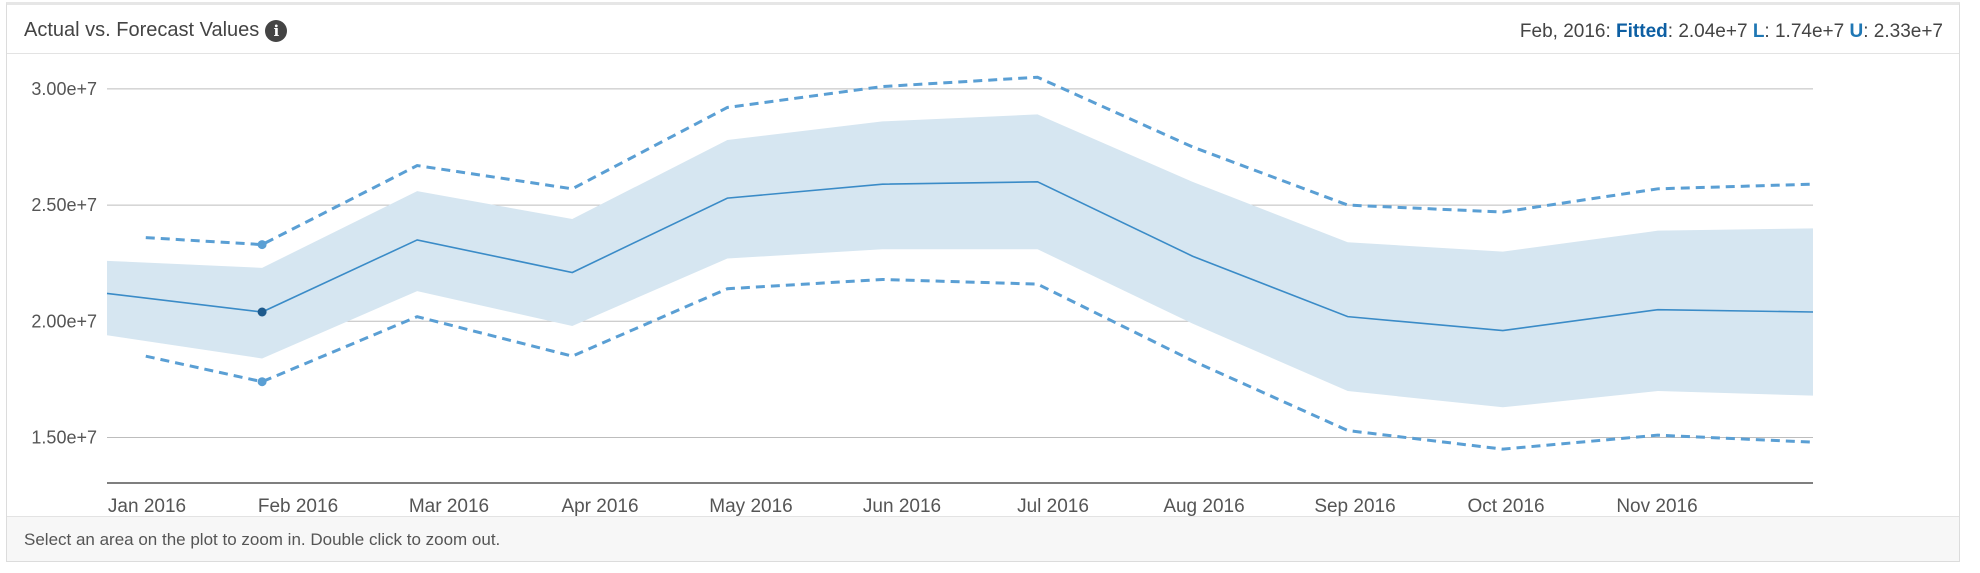 The height and width of the screenshot is (573, 1980). I want to click on x-tick-label: Jul 2016, so click(1053, 506).